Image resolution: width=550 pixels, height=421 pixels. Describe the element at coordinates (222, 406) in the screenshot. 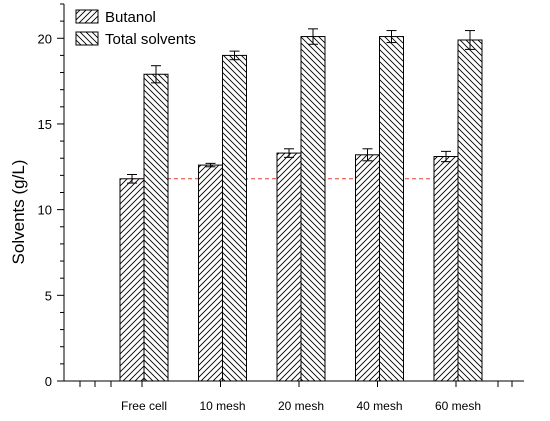

I see `x-category-label: 10 mesh` at that location.